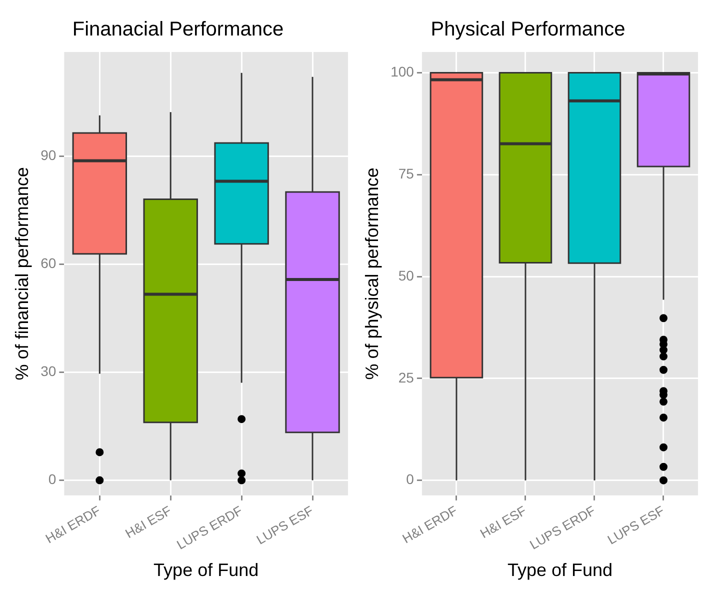 The width and height of the screenshot is (712, 595). What do you see at coordinates (178, 29) in the screenshot?
I see `chart-title: Finanacial Performance` at bounding box center [178, 29].